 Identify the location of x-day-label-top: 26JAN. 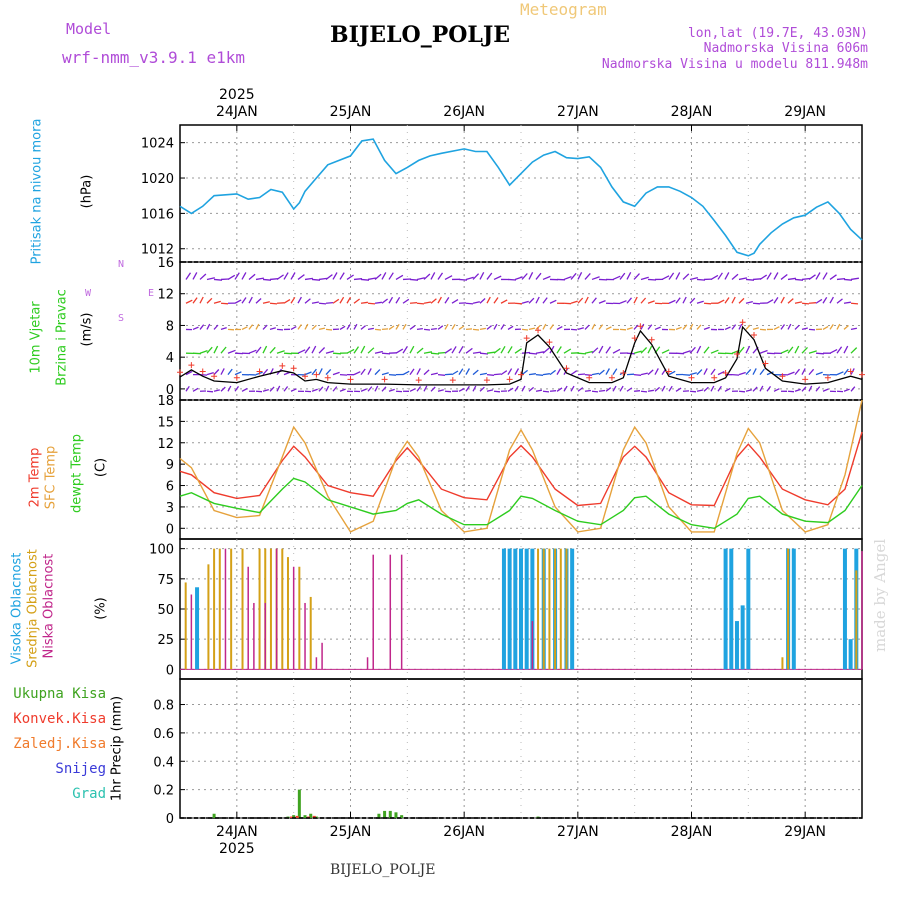
(464, 112).